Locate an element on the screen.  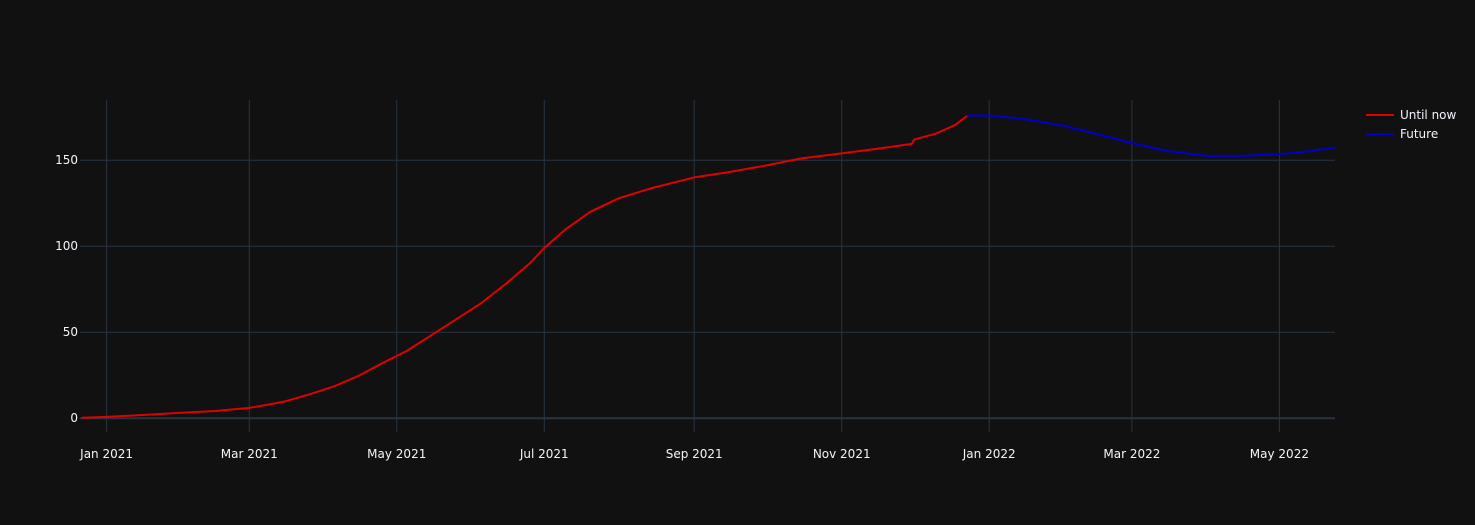
x-tick-label: Mar 2021 is located at coordinates (249, 454).